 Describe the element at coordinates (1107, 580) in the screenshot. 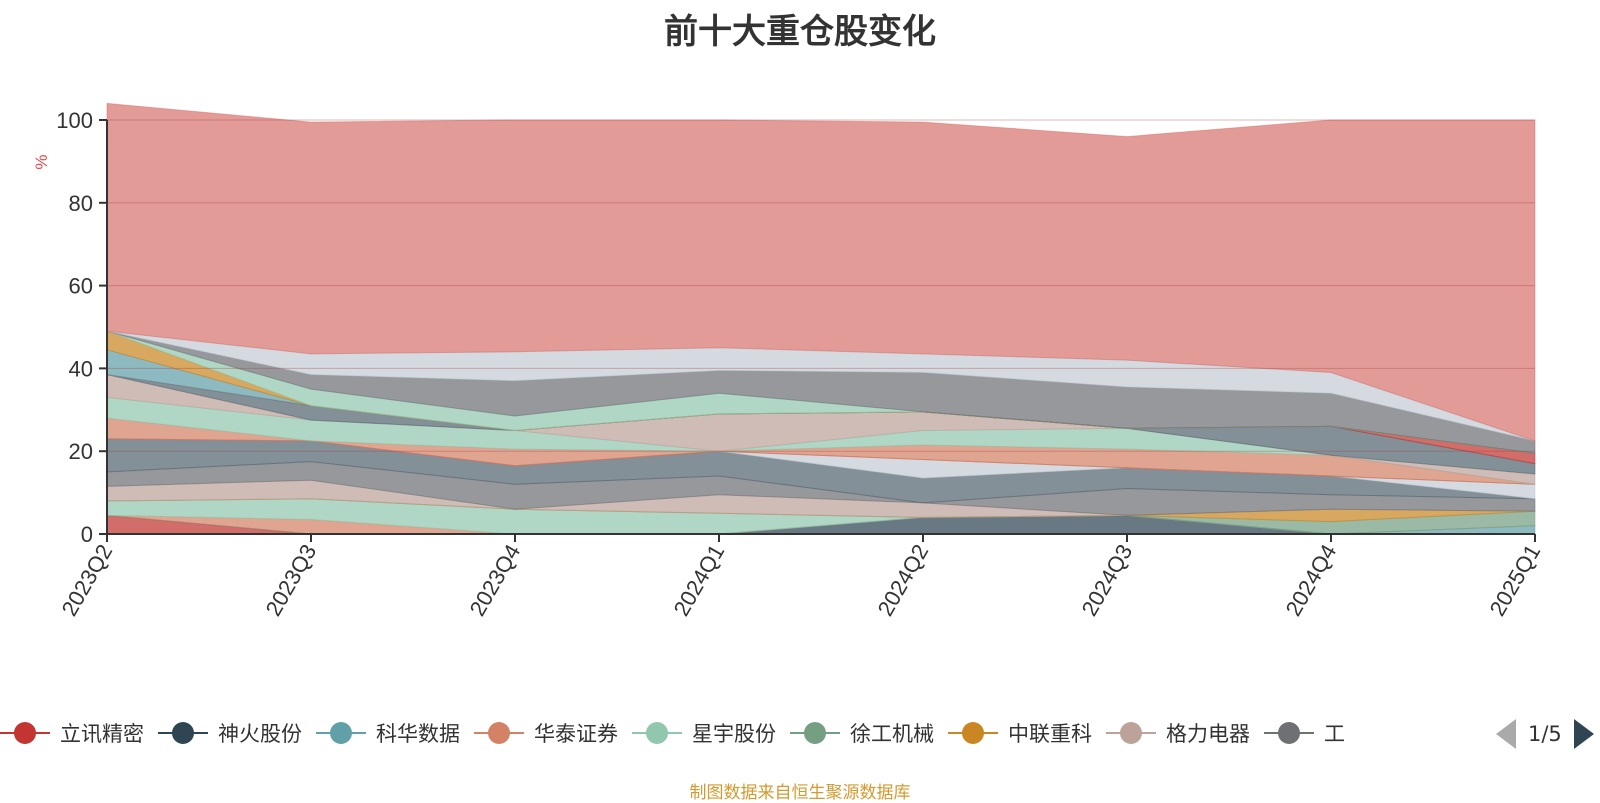

I see `x-tick-label: 2024Q3` at that location.